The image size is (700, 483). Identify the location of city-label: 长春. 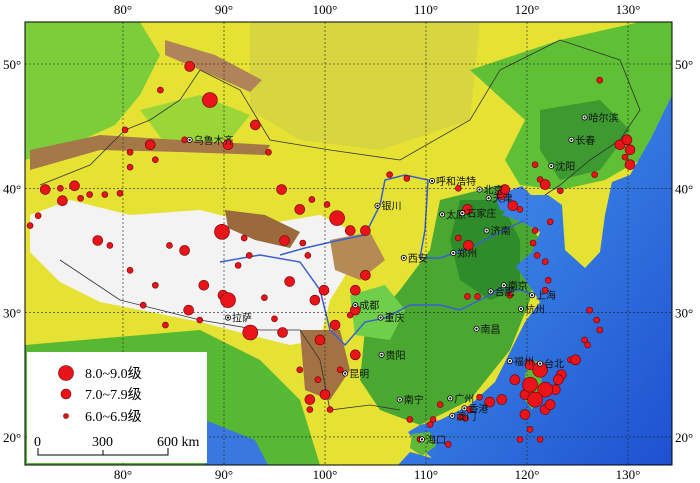
(585, 141).